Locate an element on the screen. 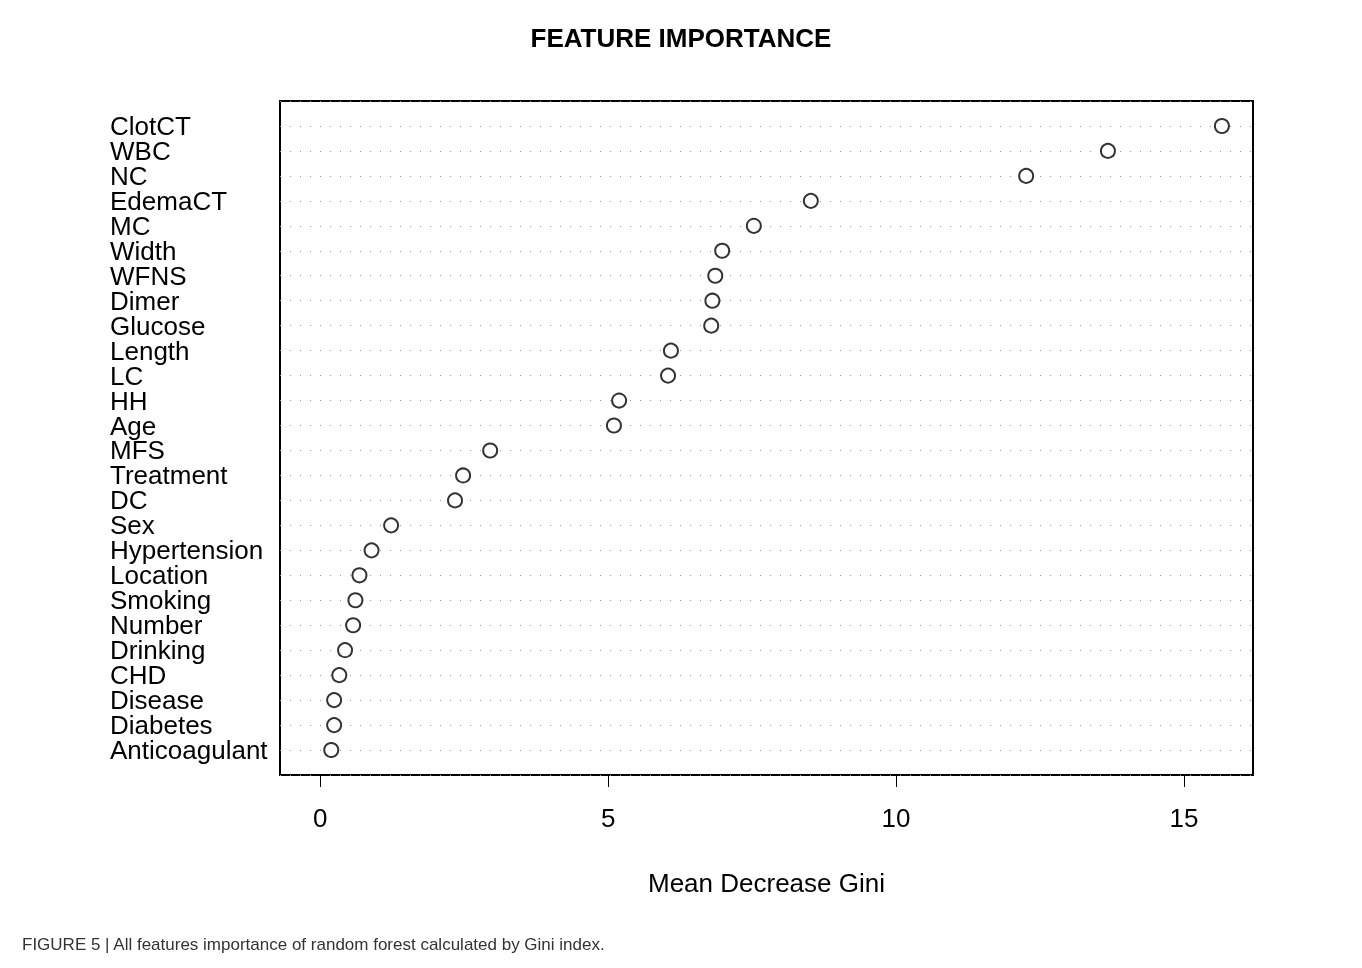 The height and width of the screenshot is (968, 1362). caption: FIGURE 5 | All features importance of random forest calculated by Gini index. is located at coordinates (313, 944).